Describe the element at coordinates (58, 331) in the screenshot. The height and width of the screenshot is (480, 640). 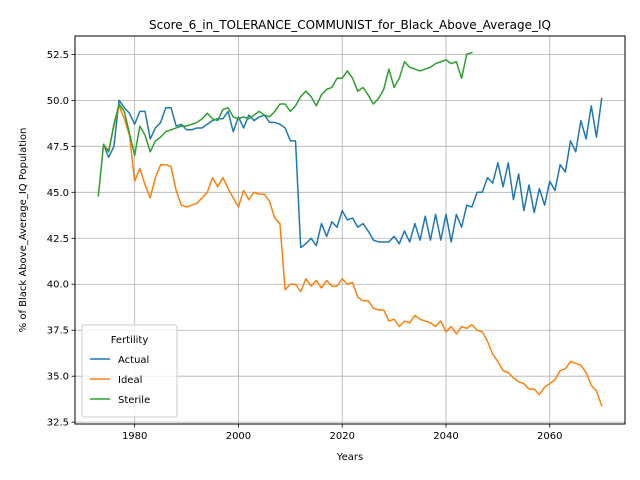
I see `y-tick-label: 37.5` at that location.